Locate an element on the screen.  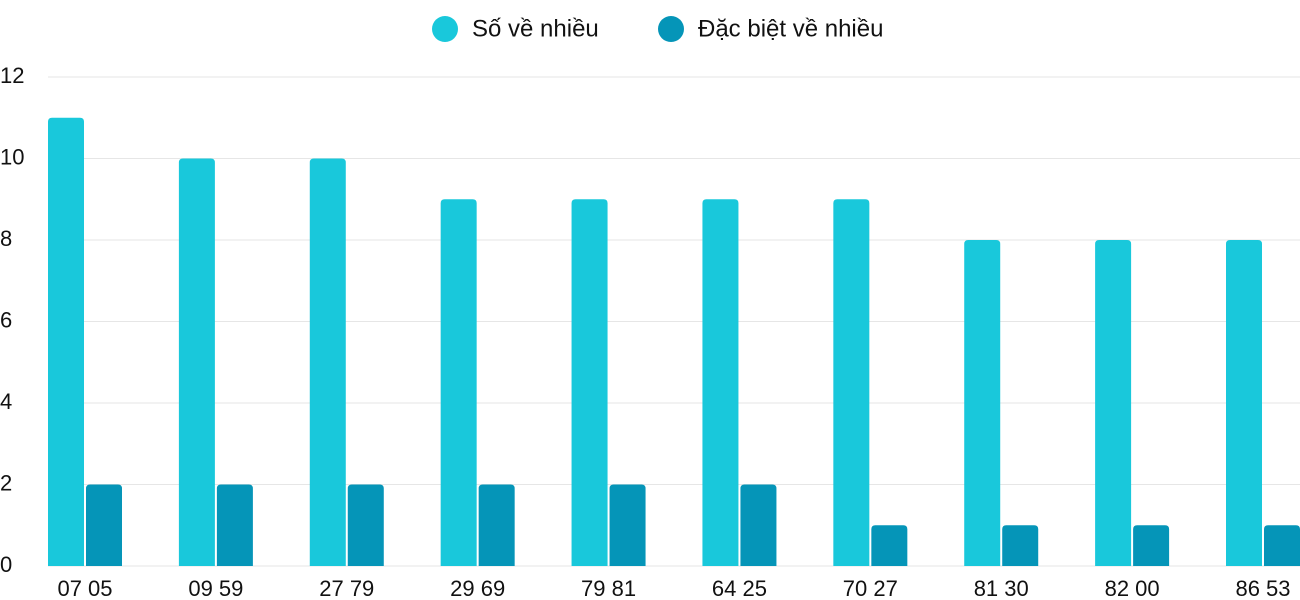
x-tick-label: 09 59 is located at coordinates (215, 588).